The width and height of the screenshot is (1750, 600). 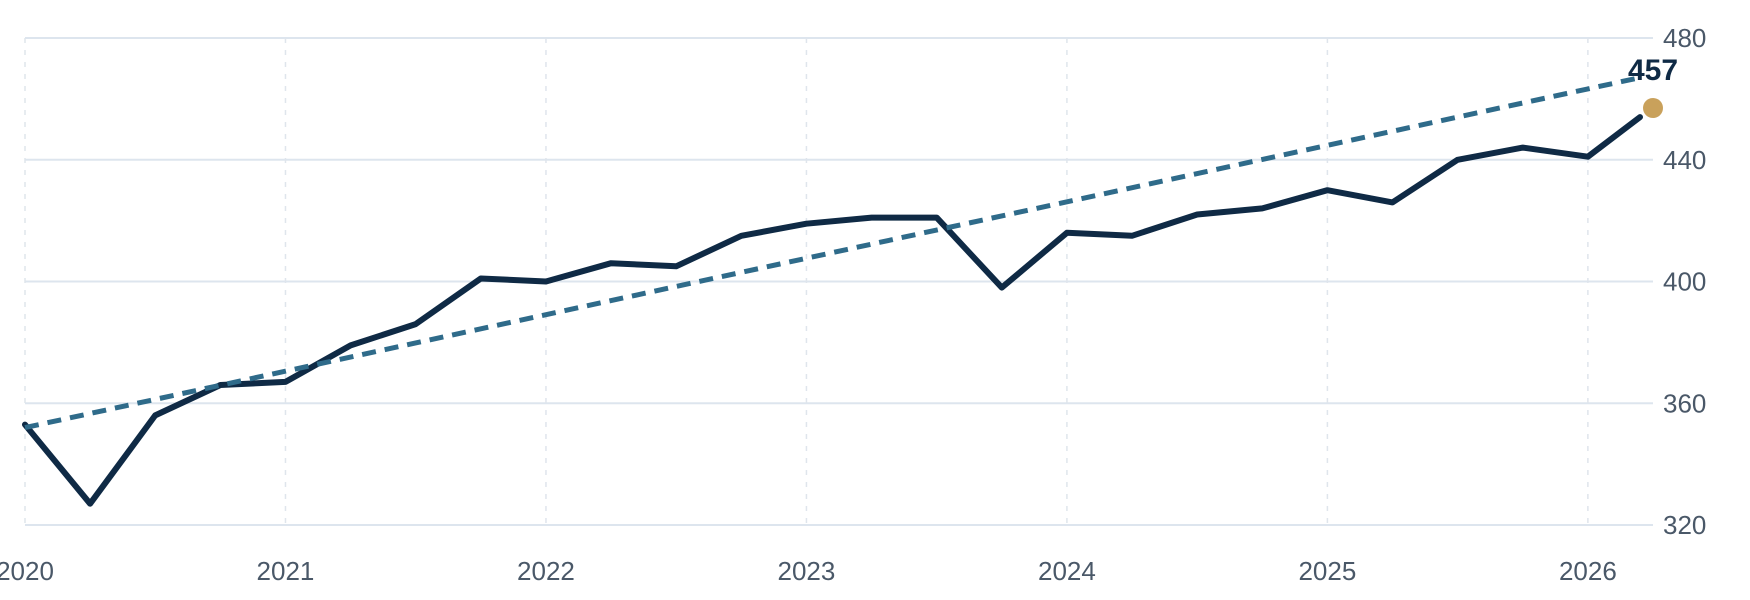 What do you see at coordinates (27, 571) in the screenshot?
I see `x-tick-label-2020: 2020` at bounding box center [27, 571].